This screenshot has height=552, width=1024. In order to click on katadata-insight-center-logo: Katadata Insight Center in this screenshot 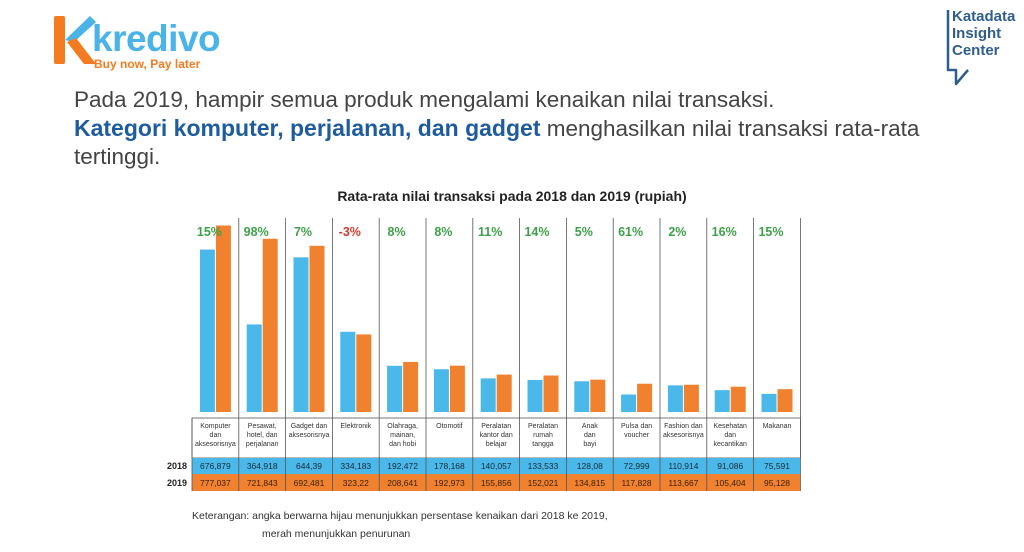, I will do `click(983, 33)`.